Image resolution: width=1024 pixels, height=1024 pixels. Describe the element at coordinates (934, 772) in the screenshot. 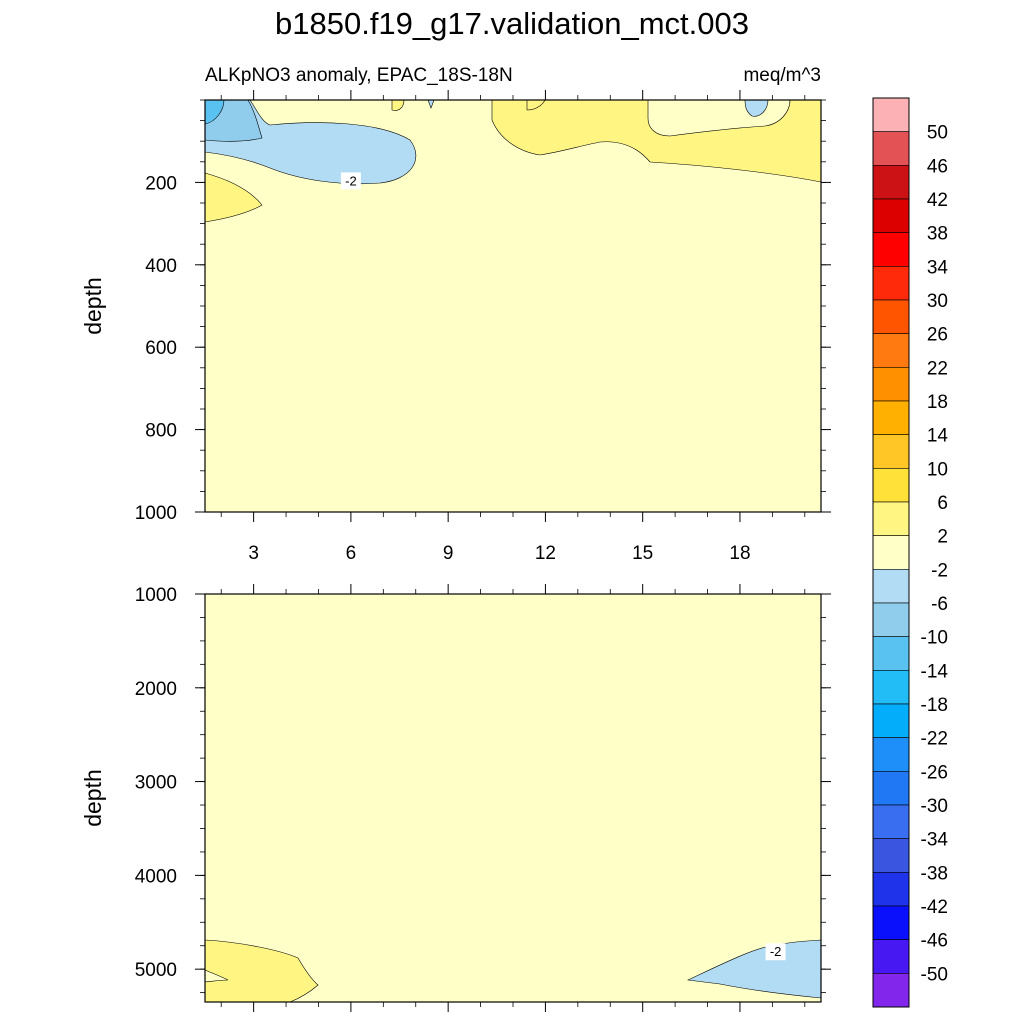

I see `colorbar-label: -26` at that location.